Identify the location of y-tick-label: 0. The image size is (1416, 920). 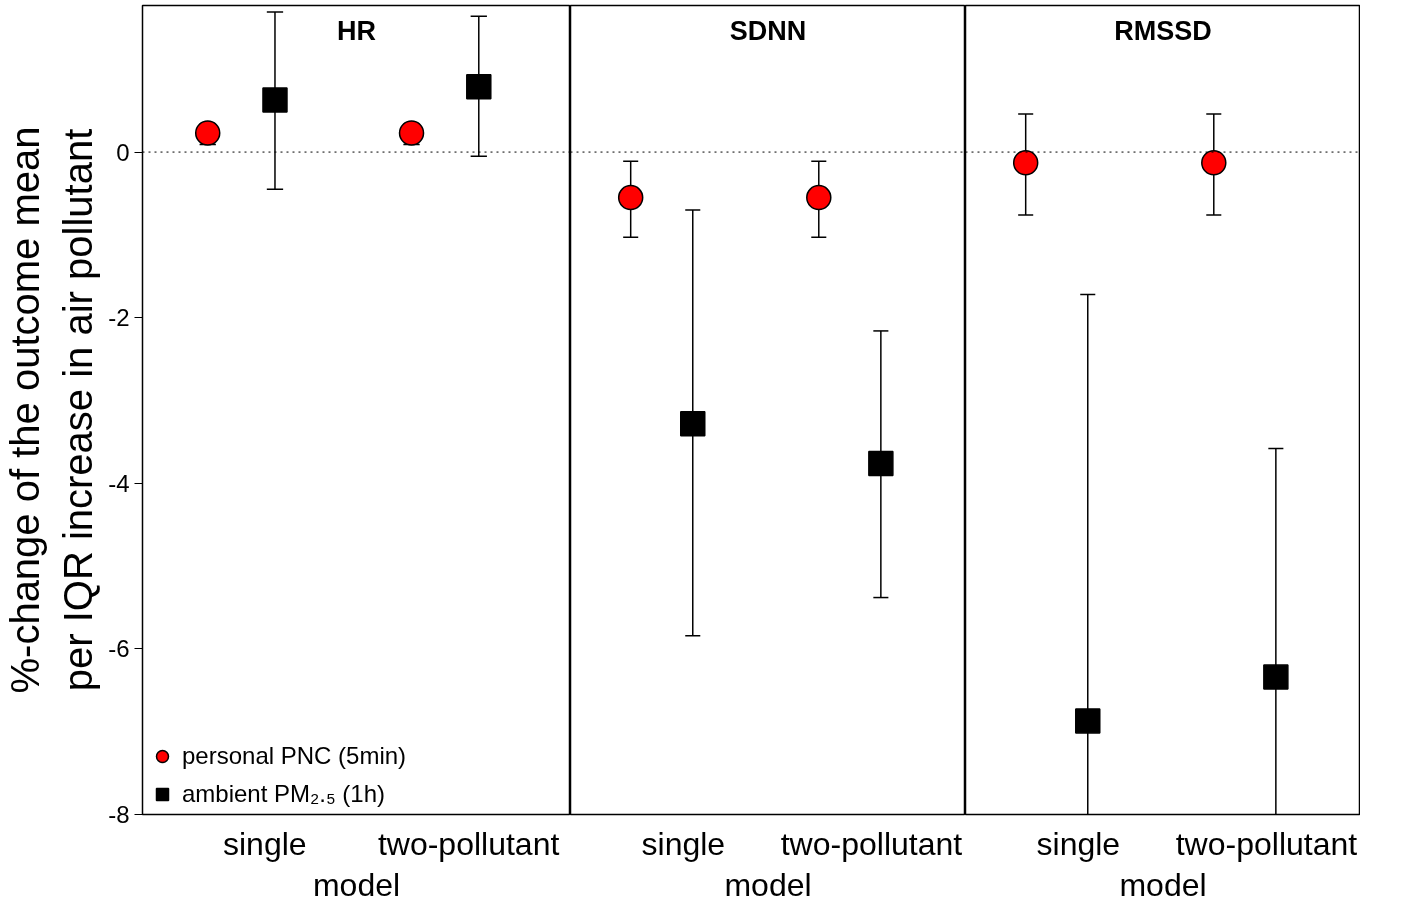
(123, 152).